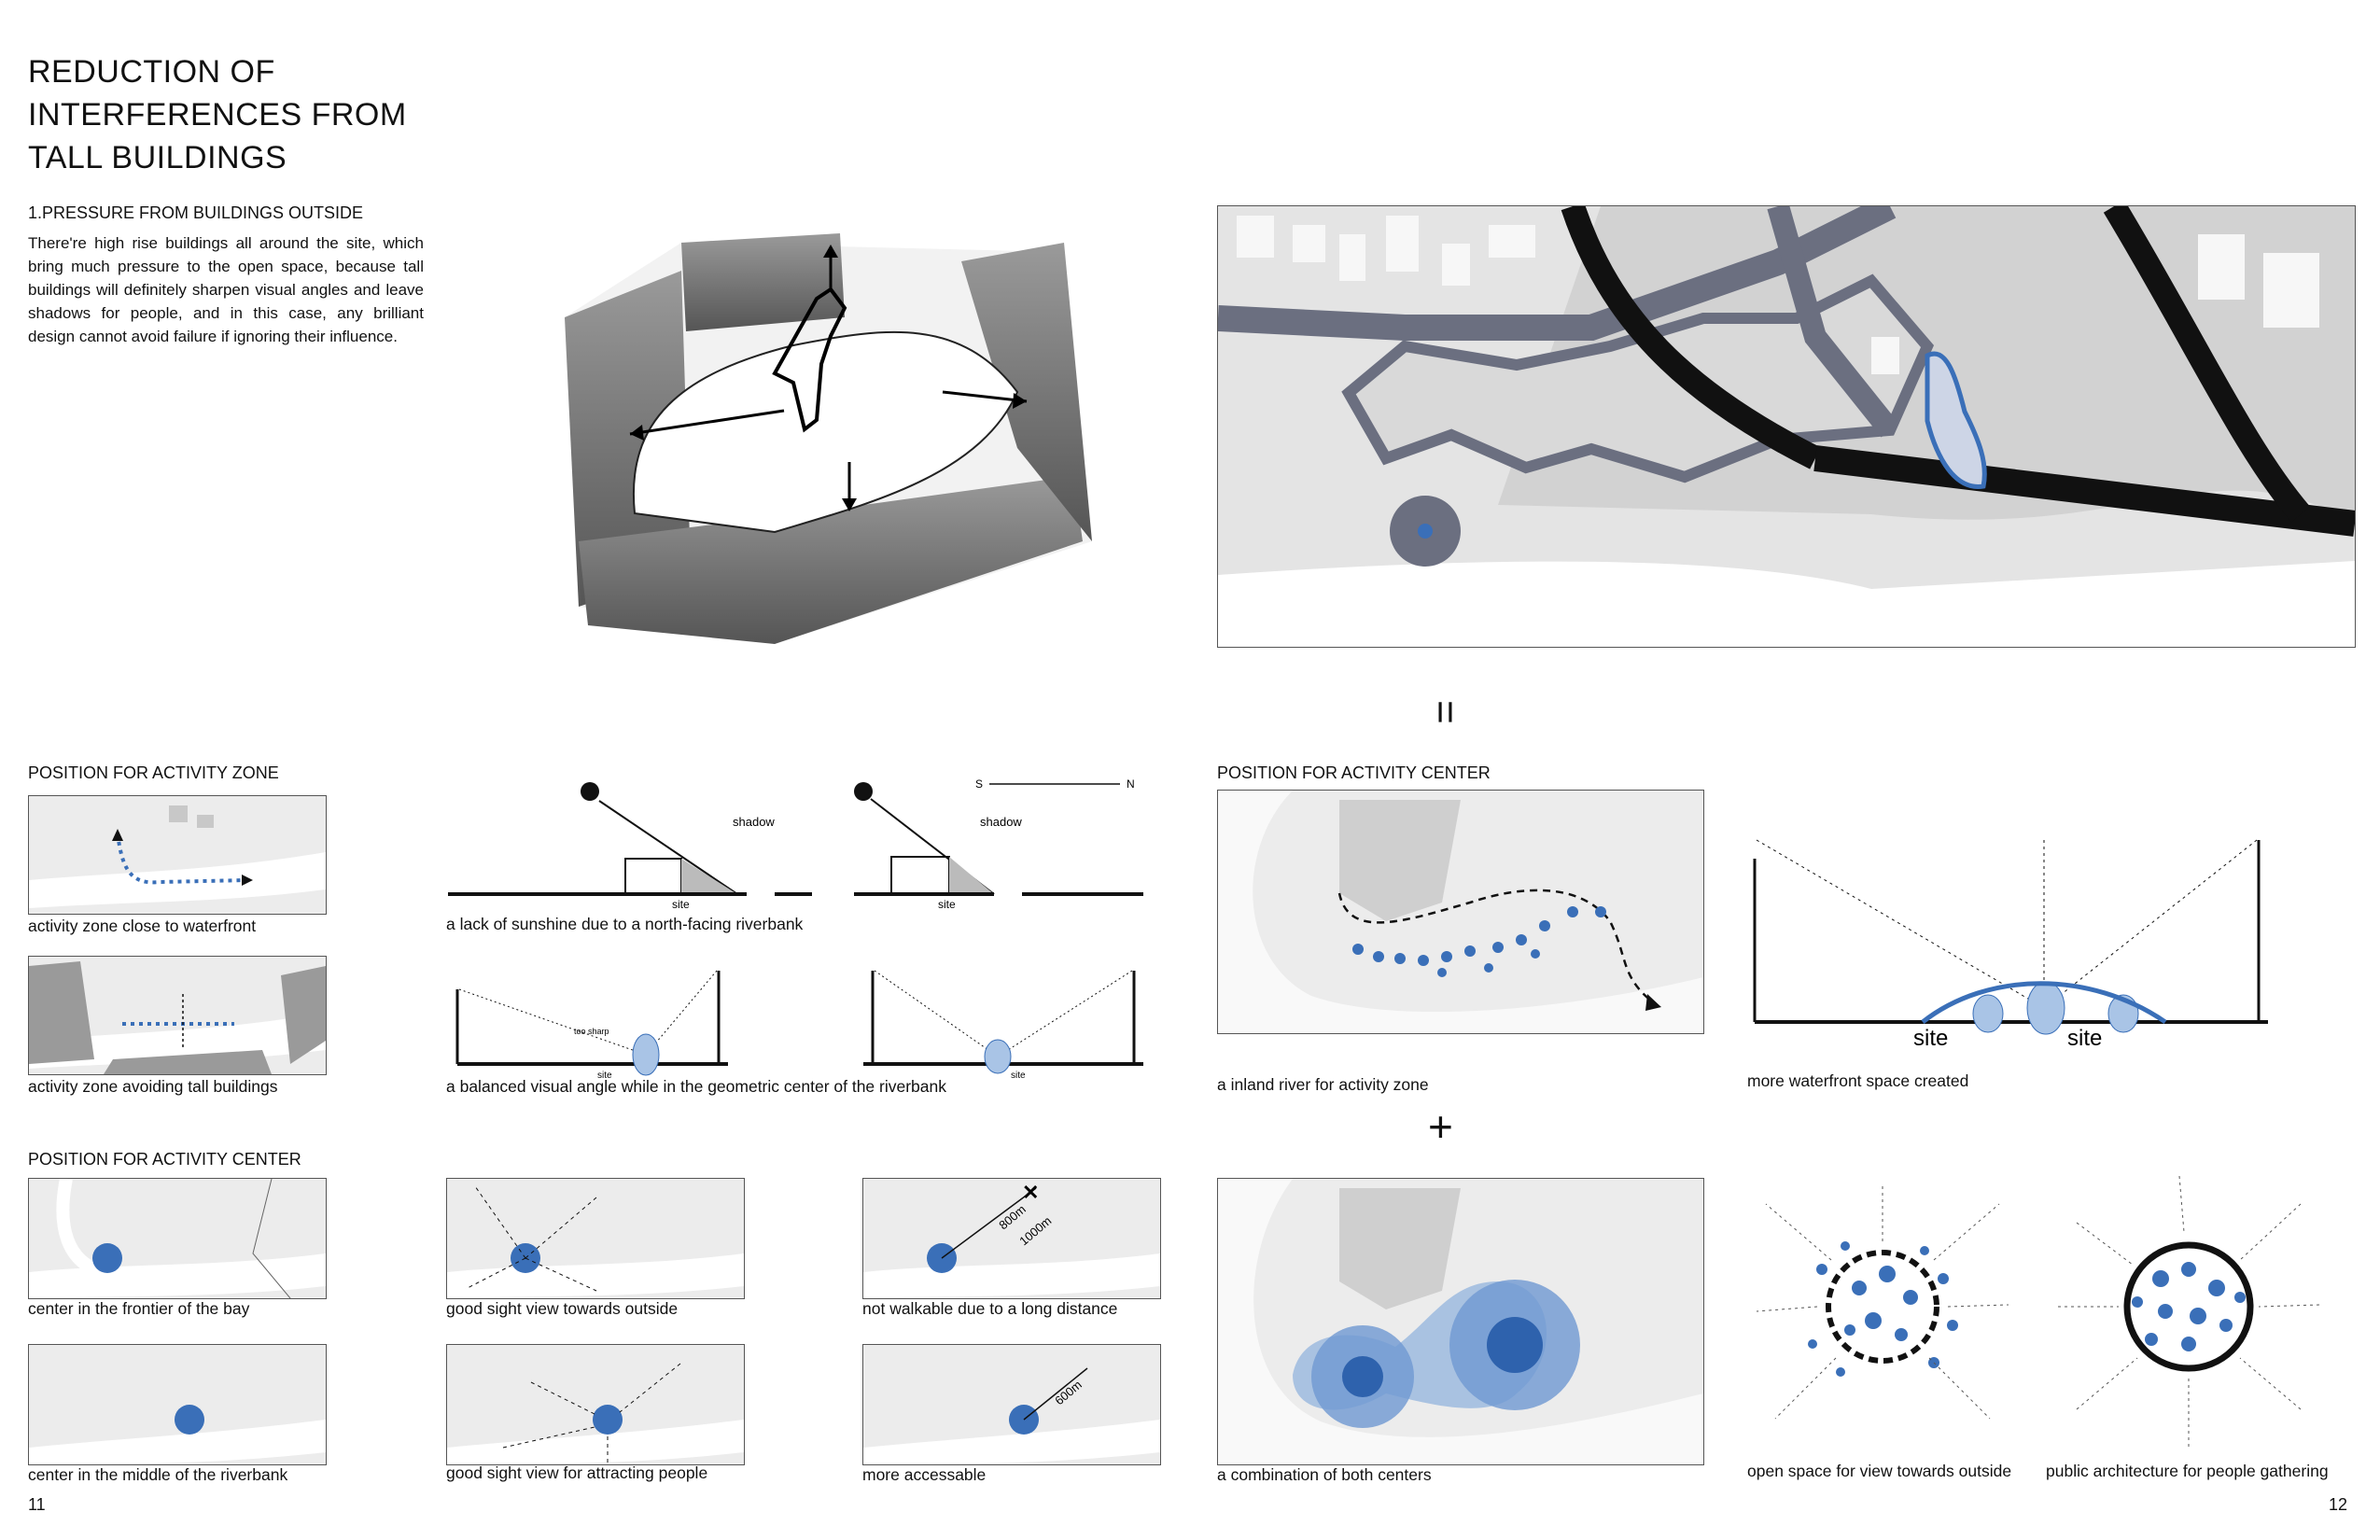 The height and width of the screenshot is (1540, 2380). I want to click on panel-zone-avoid, so click(177, 1015).